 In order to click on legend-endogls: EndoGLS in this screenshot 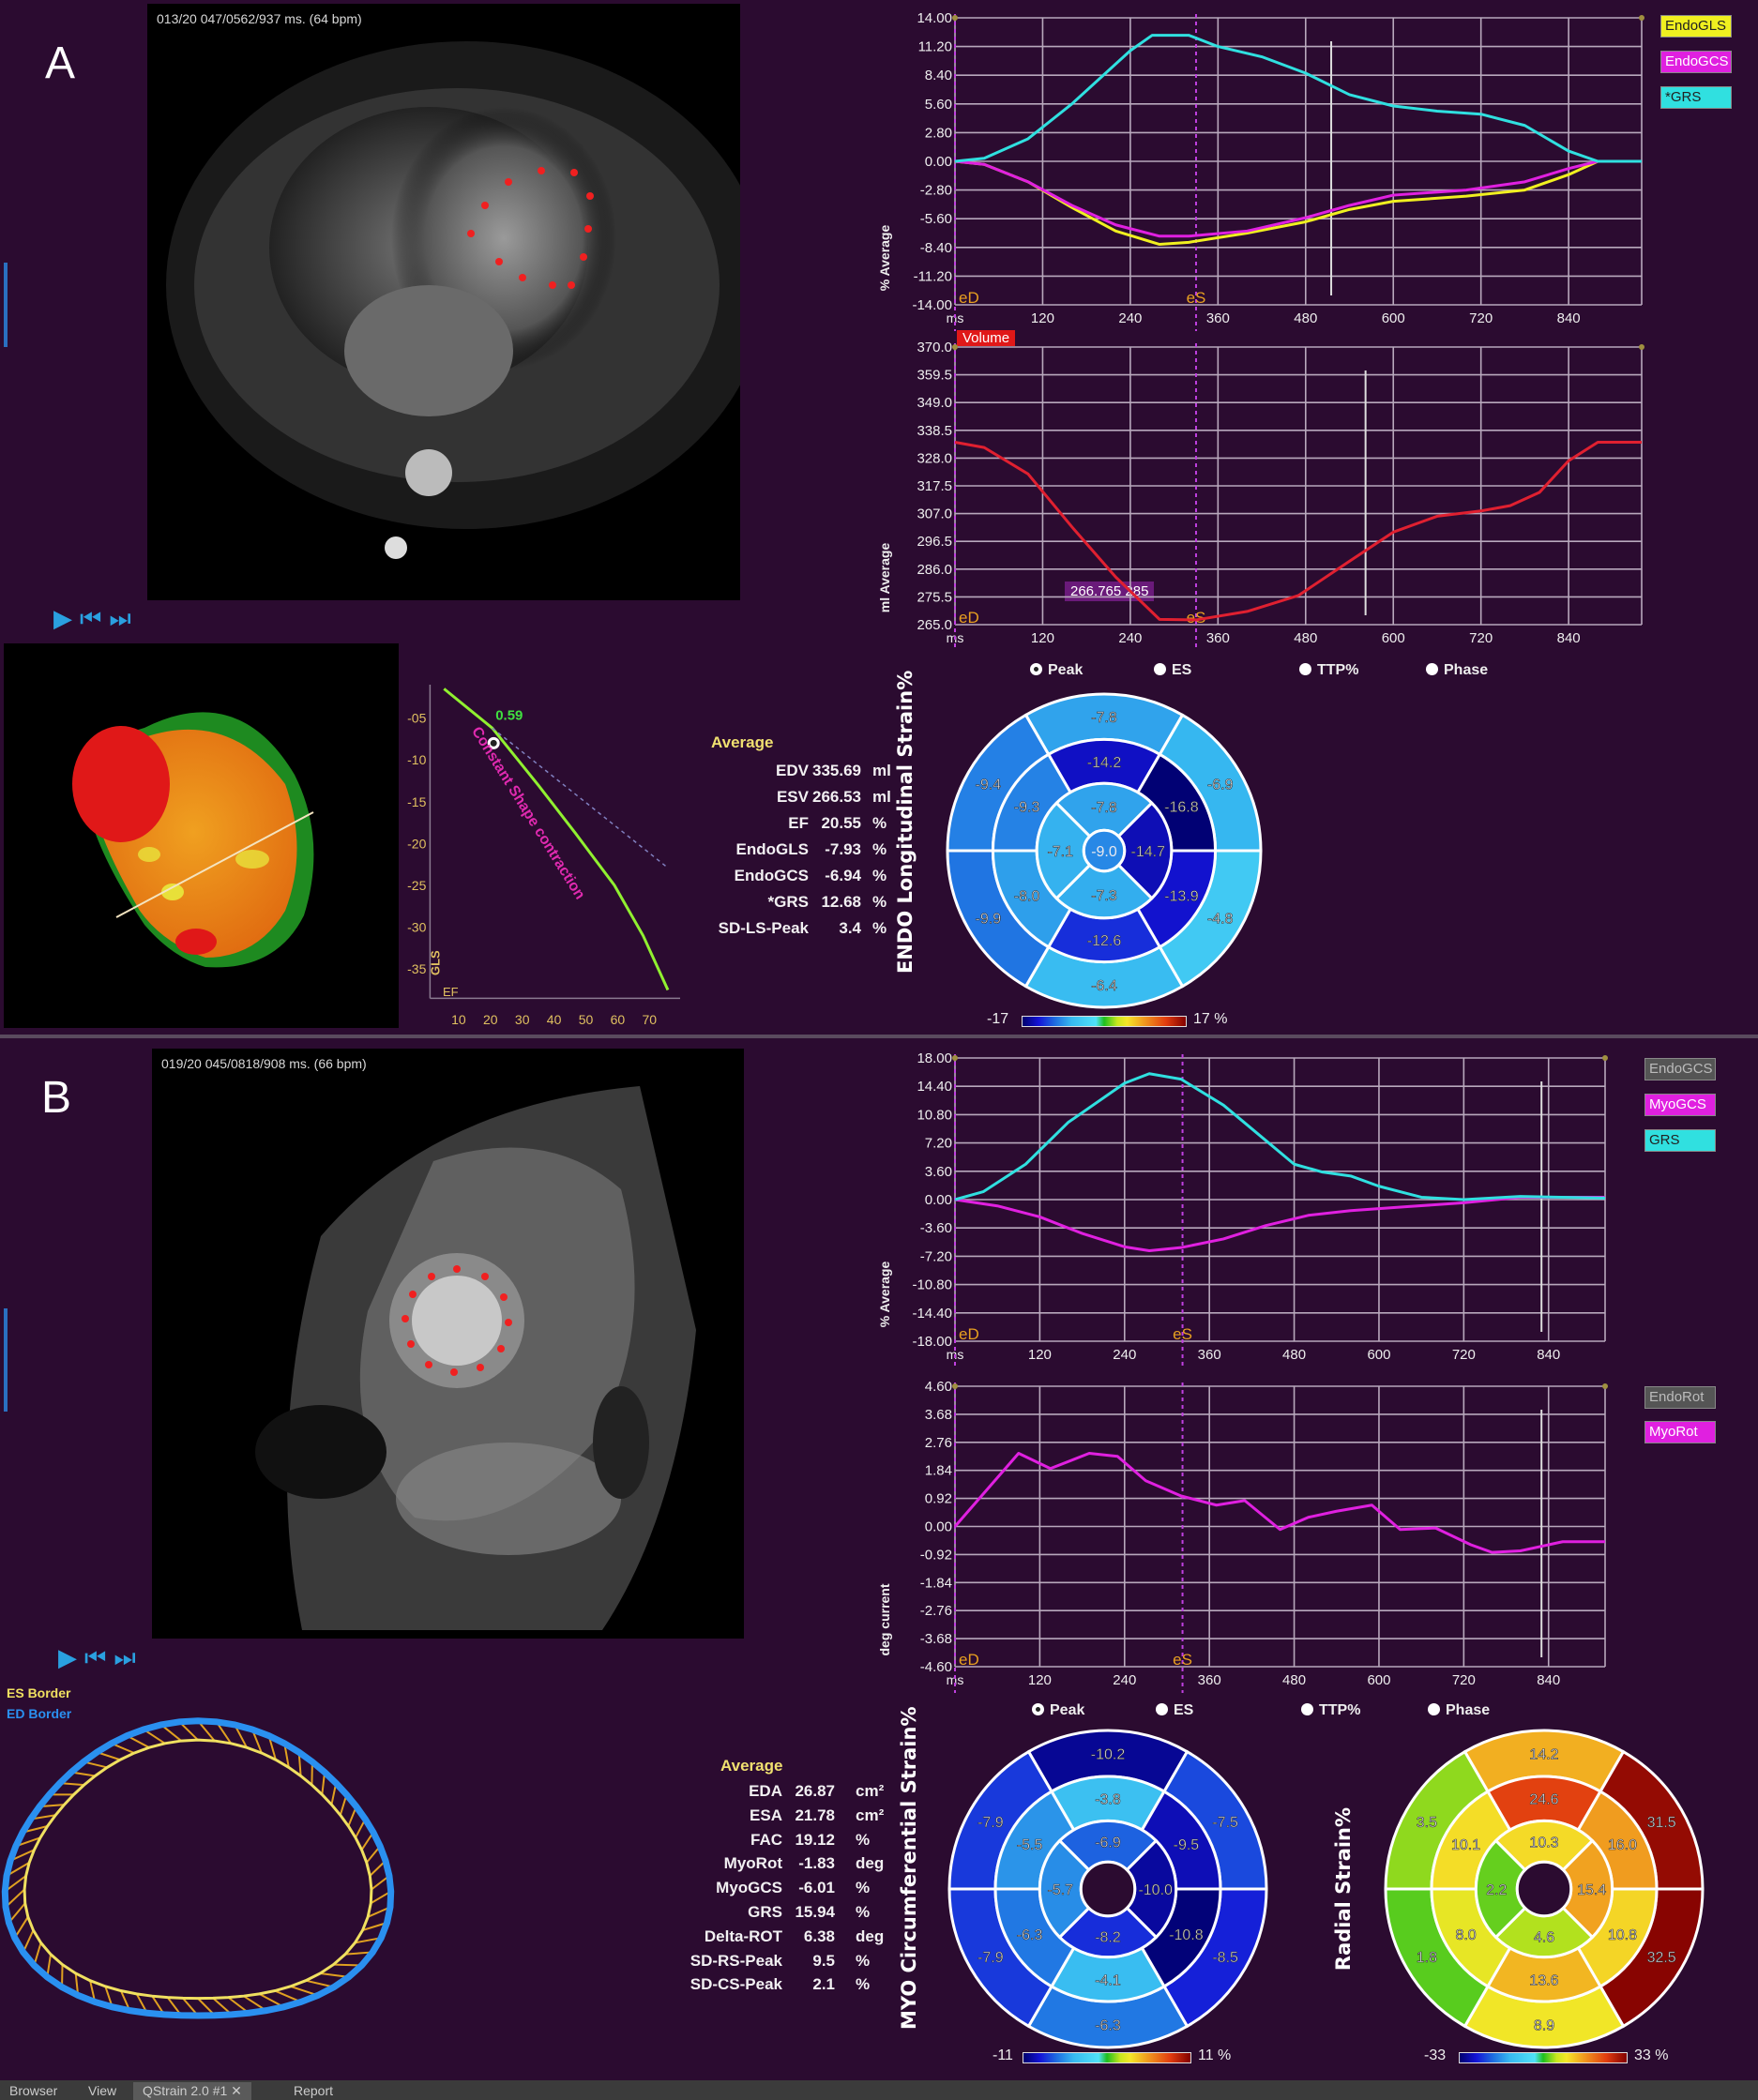, I will do `click(1696, 26)`.